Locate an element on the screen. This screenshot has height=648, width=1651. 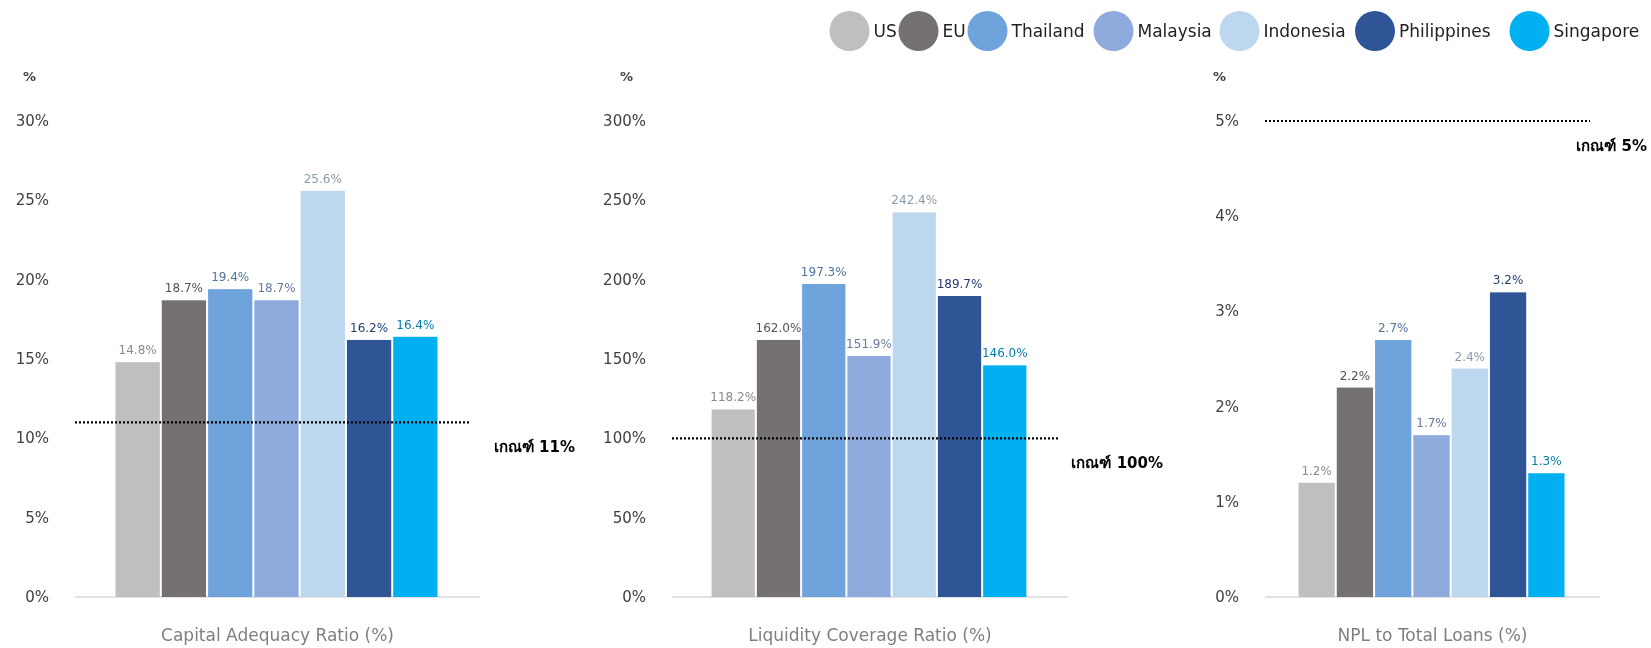
legend-label: Philippines is located at coordinates (1445, 31).